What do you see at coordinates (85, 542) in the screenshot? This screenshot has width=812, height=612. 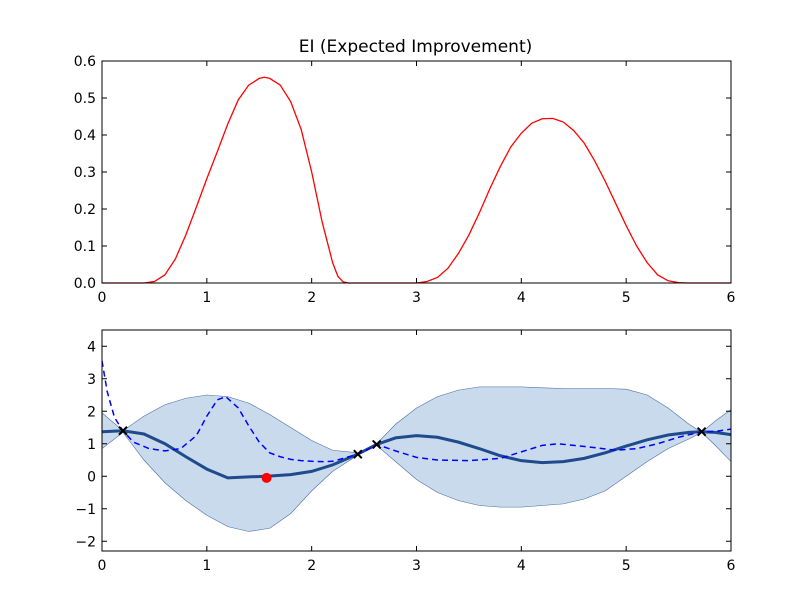 I see `y-tick-label: −2` at bounding box center [85, 542].